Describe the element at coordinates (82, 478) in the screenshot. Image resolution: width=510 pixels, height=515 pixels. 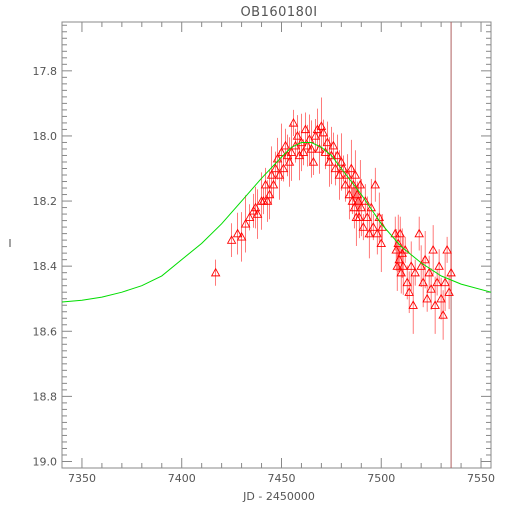
I see `x-tick-label: 7350` at that location.